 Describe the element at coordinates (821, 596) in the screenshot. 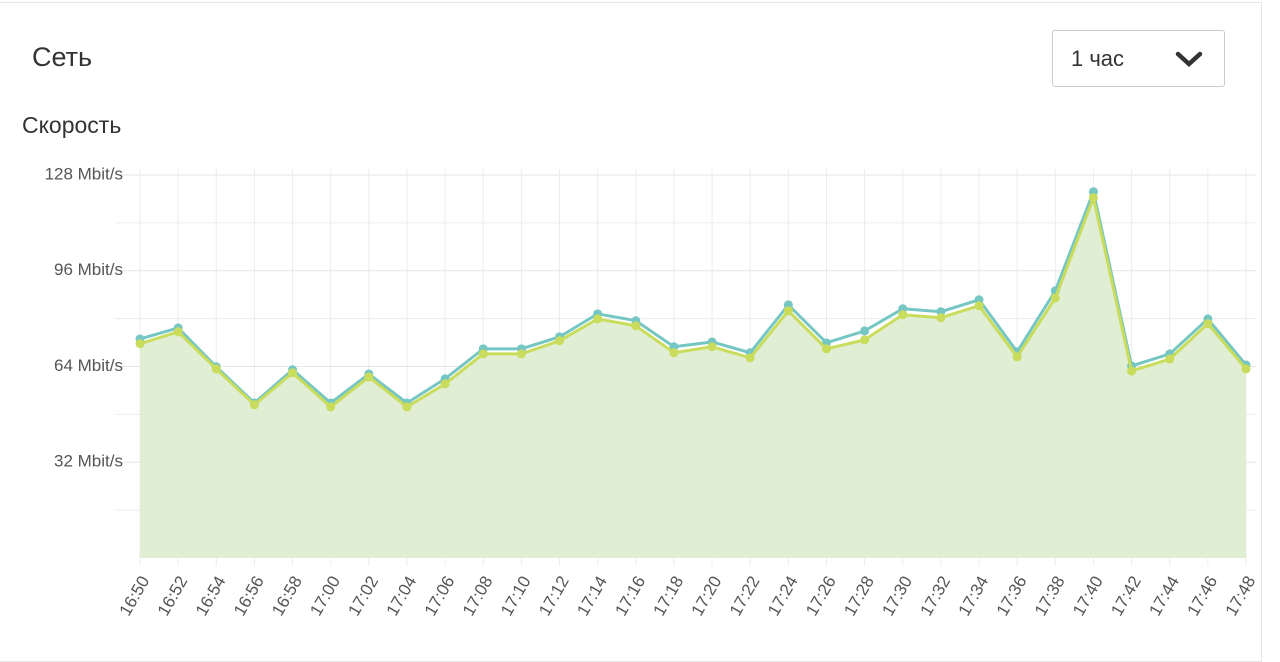

I see `x-tick-label: 17:26` at that location.